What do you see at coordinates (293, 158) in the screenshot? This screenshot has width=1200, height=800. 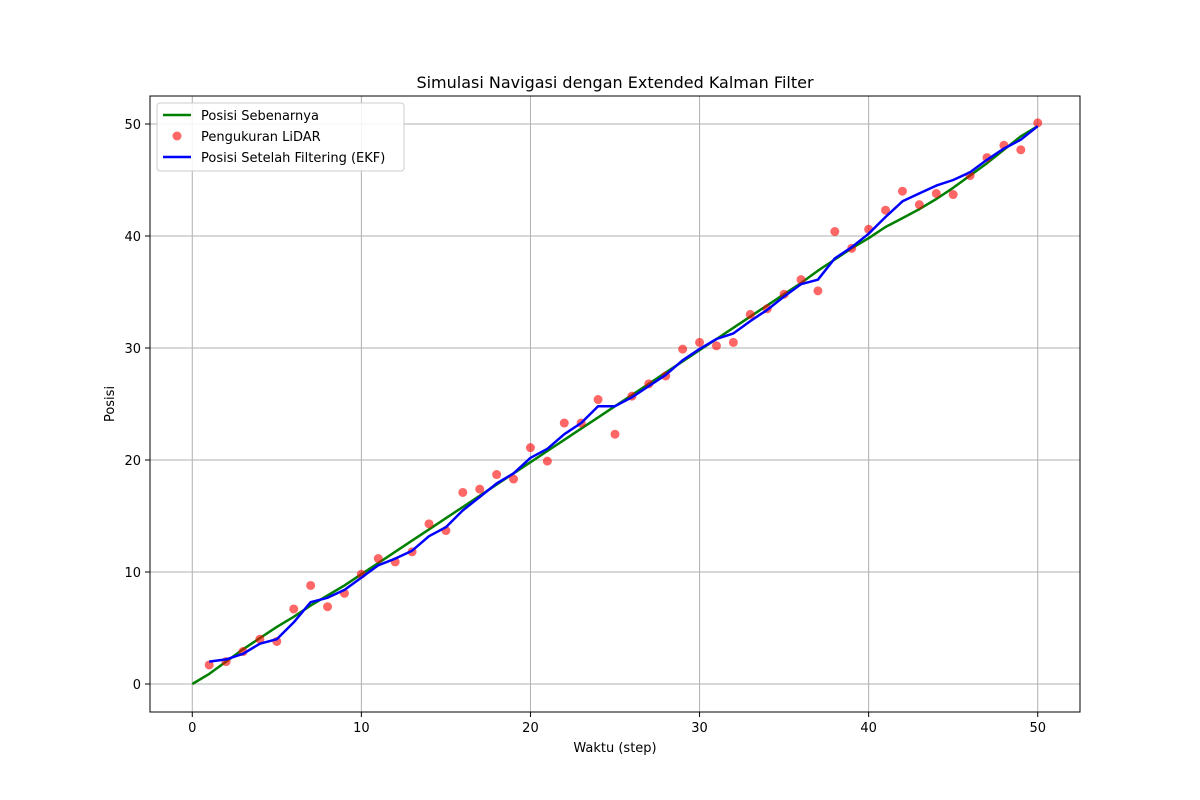 I see `legend-label: Posisi Setelah Filtering (EKF)` at bounding box center [293, 158].